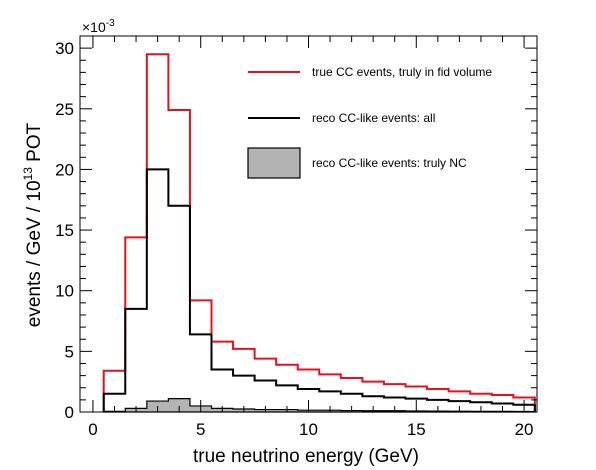 This screenshot has height=470, width=596. I want to click on x-tick-label: 10, so click(308, 429).